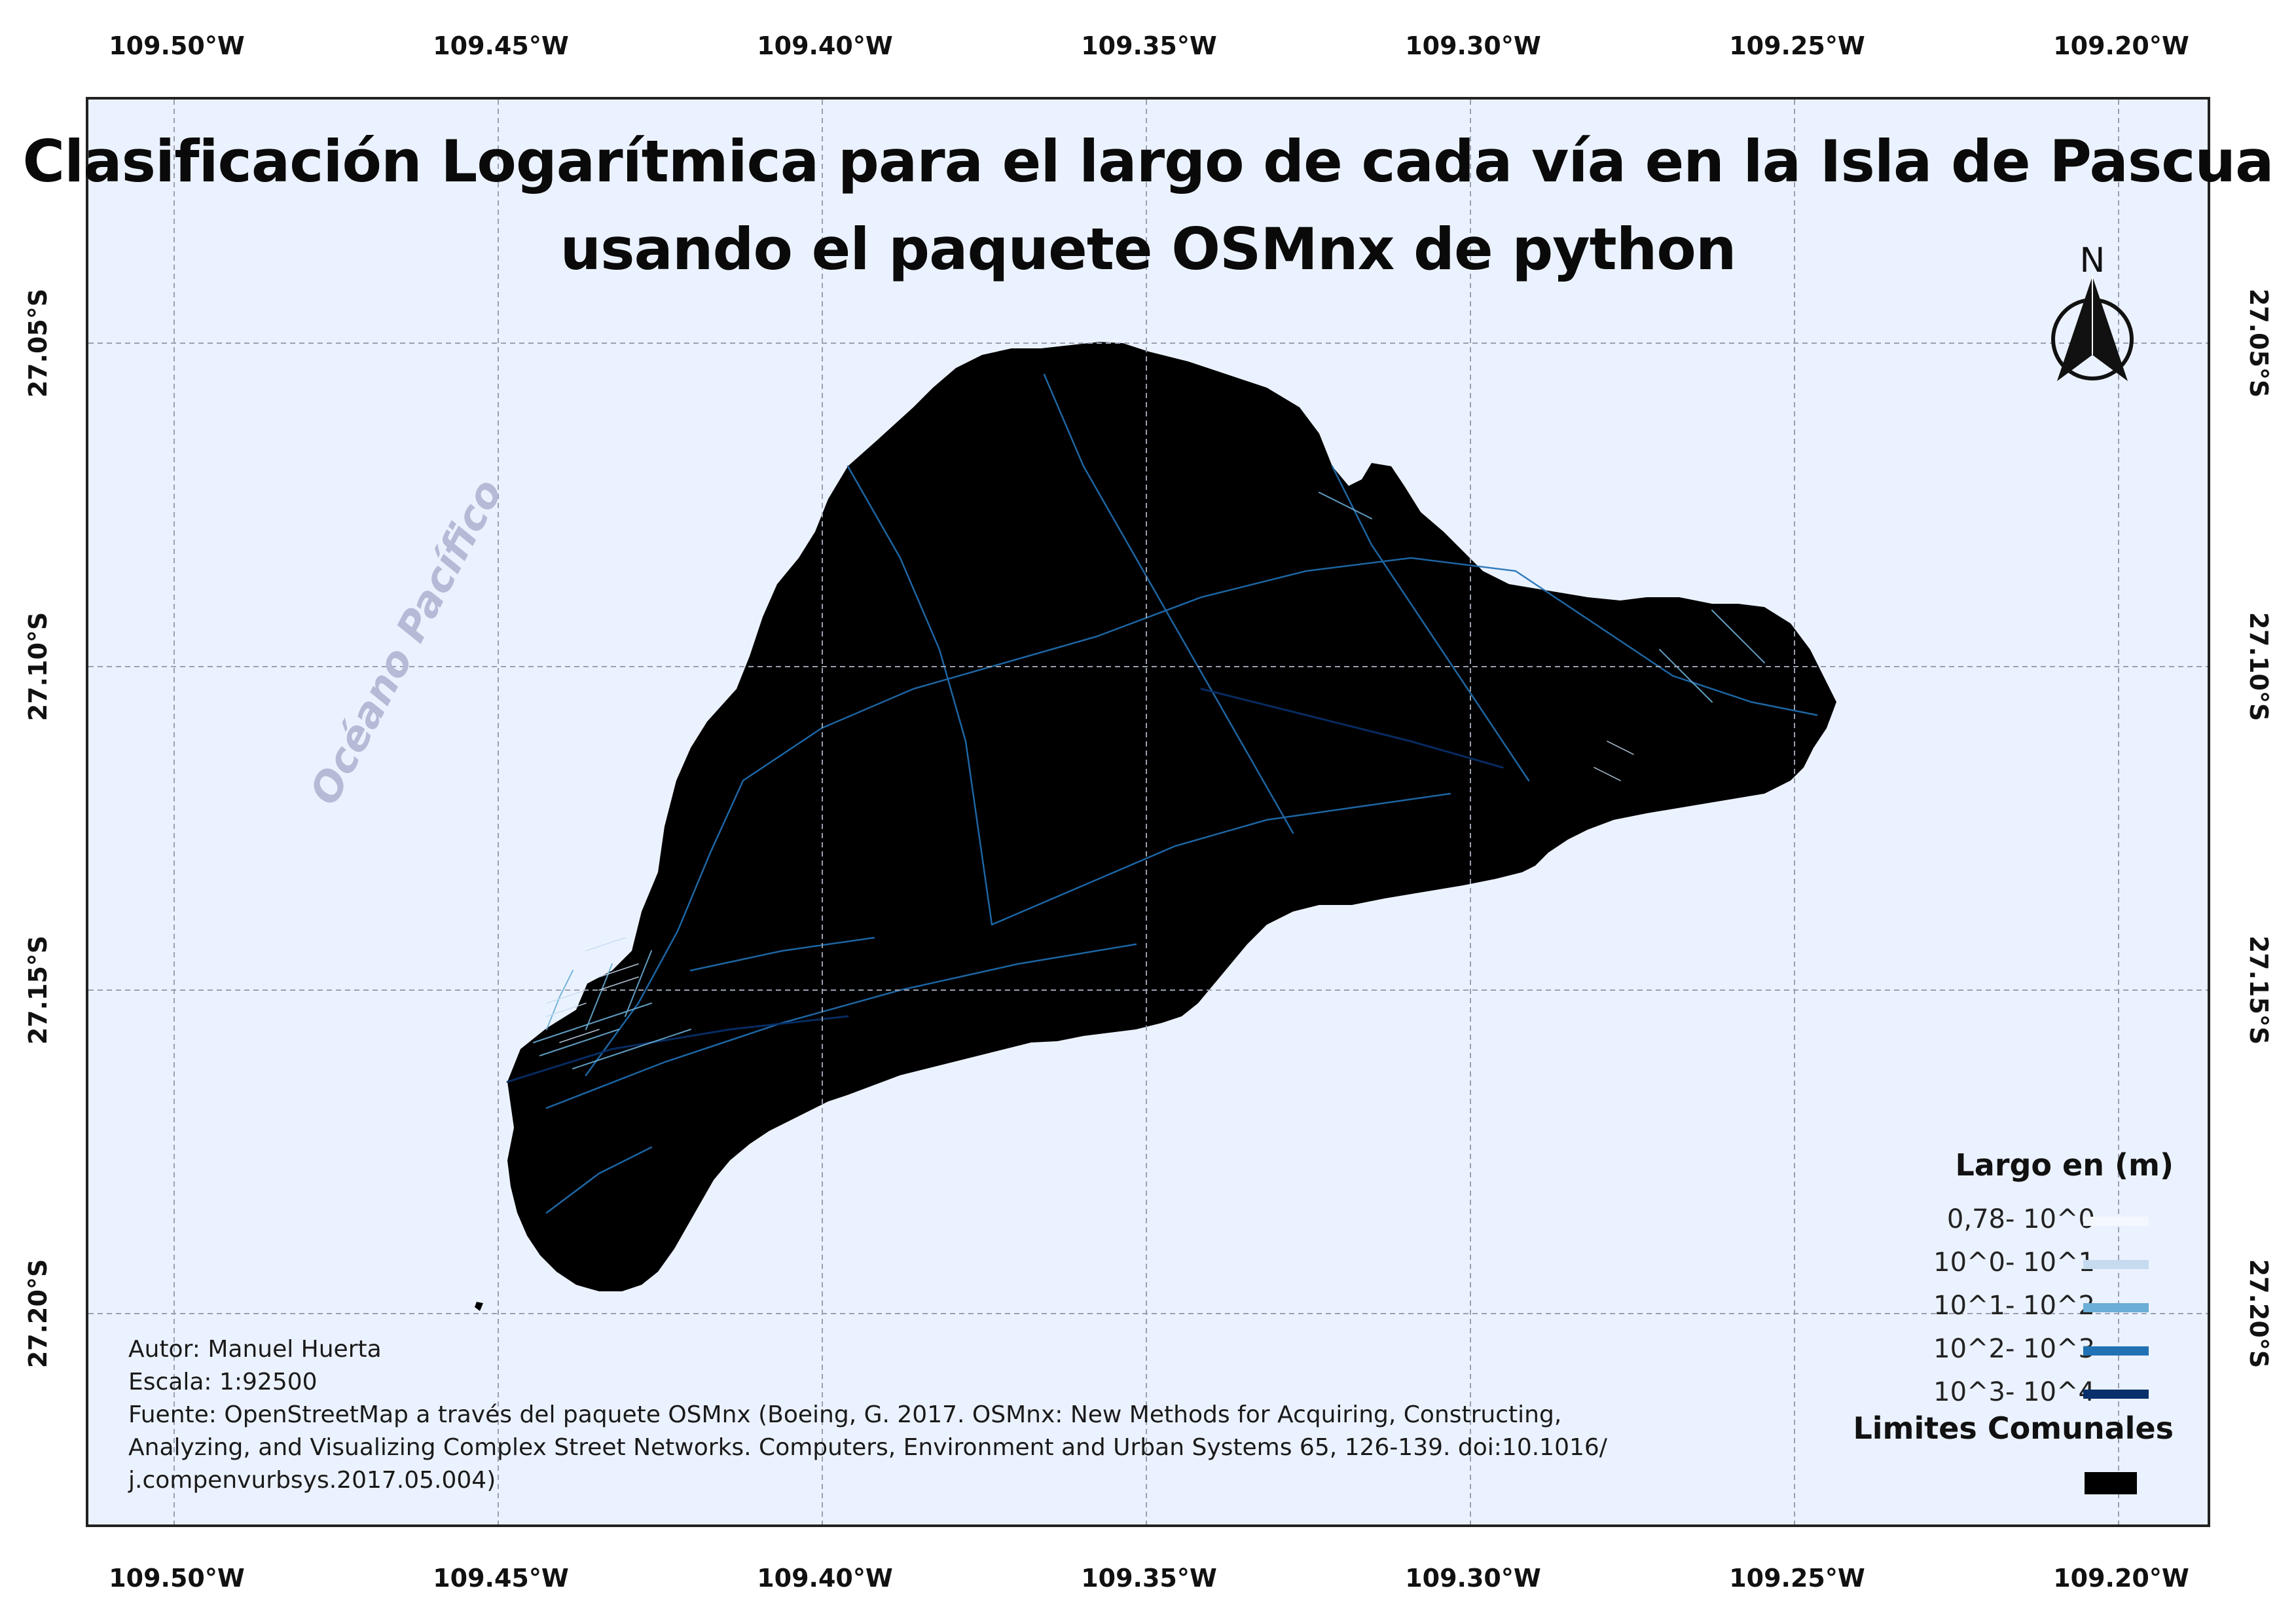 This screenshot has width=2296, height=1624. What do you see at coordinates (312, 1480) in the screenshot?
I see `credits-source-line3: j.compenvurbsys.2017.05.004)` at bounding box center [312, 1480].